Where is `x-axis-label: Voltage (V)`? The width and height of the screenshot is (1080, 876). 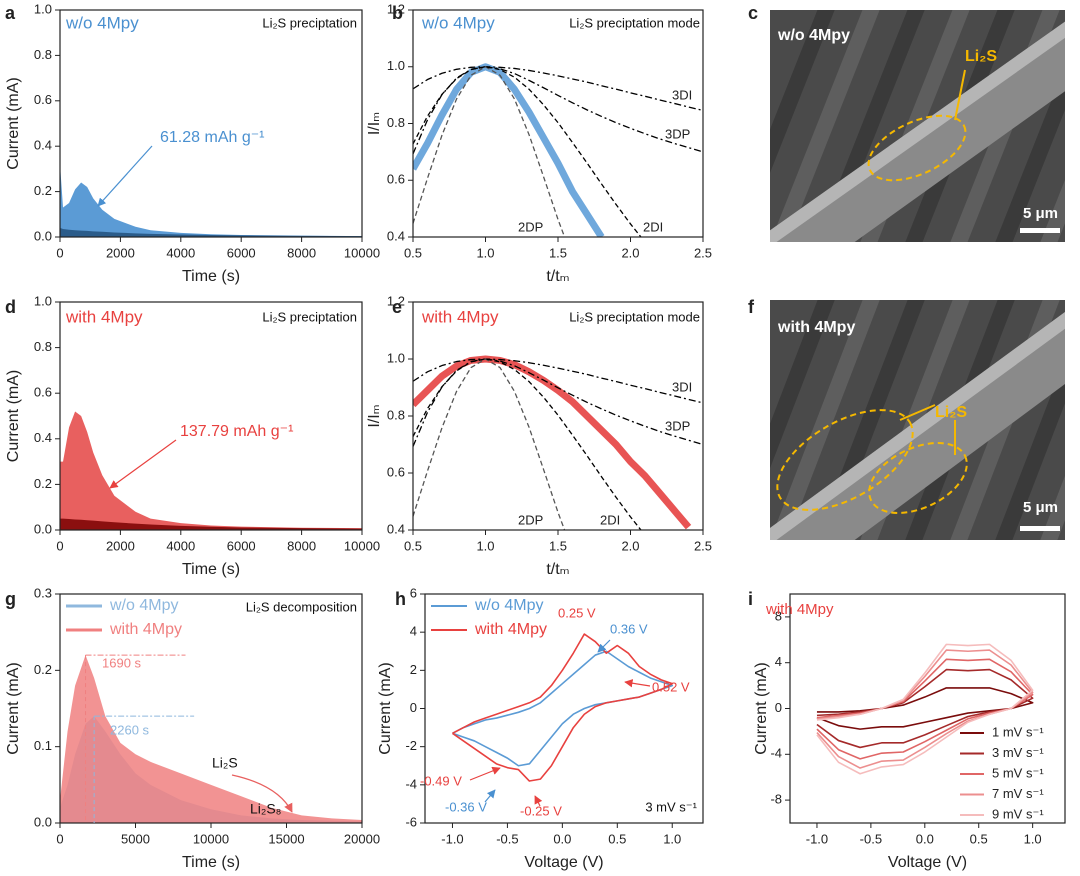 x-axis-label: Voltage (V) is located at coordinates (563, 862).